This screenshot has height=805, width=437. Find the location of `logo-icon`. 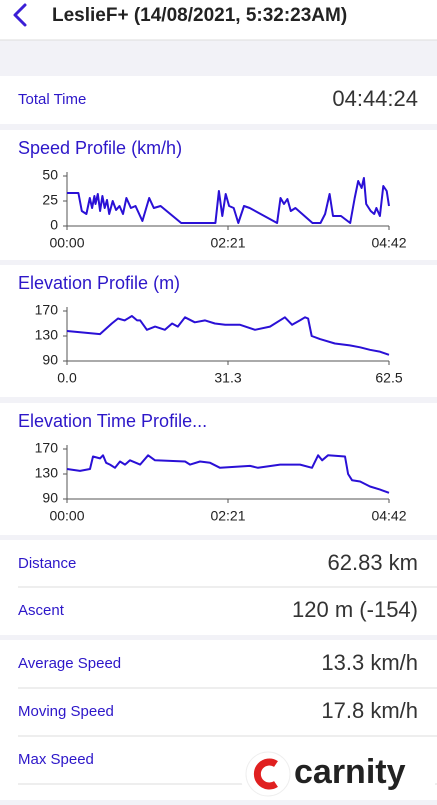

logo-icon is located at coordinates (265, 774).